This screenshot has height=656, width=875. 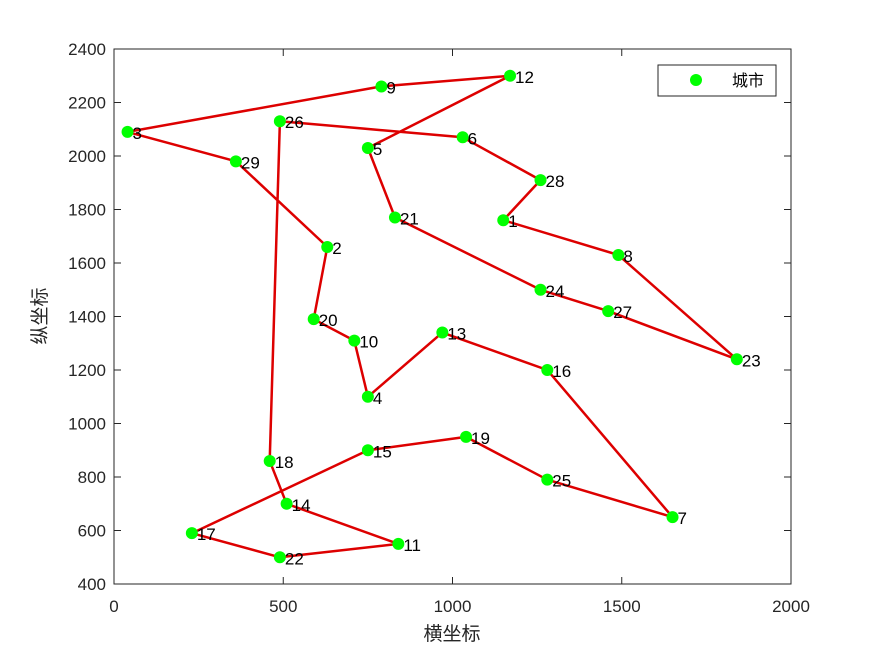 I want to click on city-label: 5, so click(x=377, y=149).